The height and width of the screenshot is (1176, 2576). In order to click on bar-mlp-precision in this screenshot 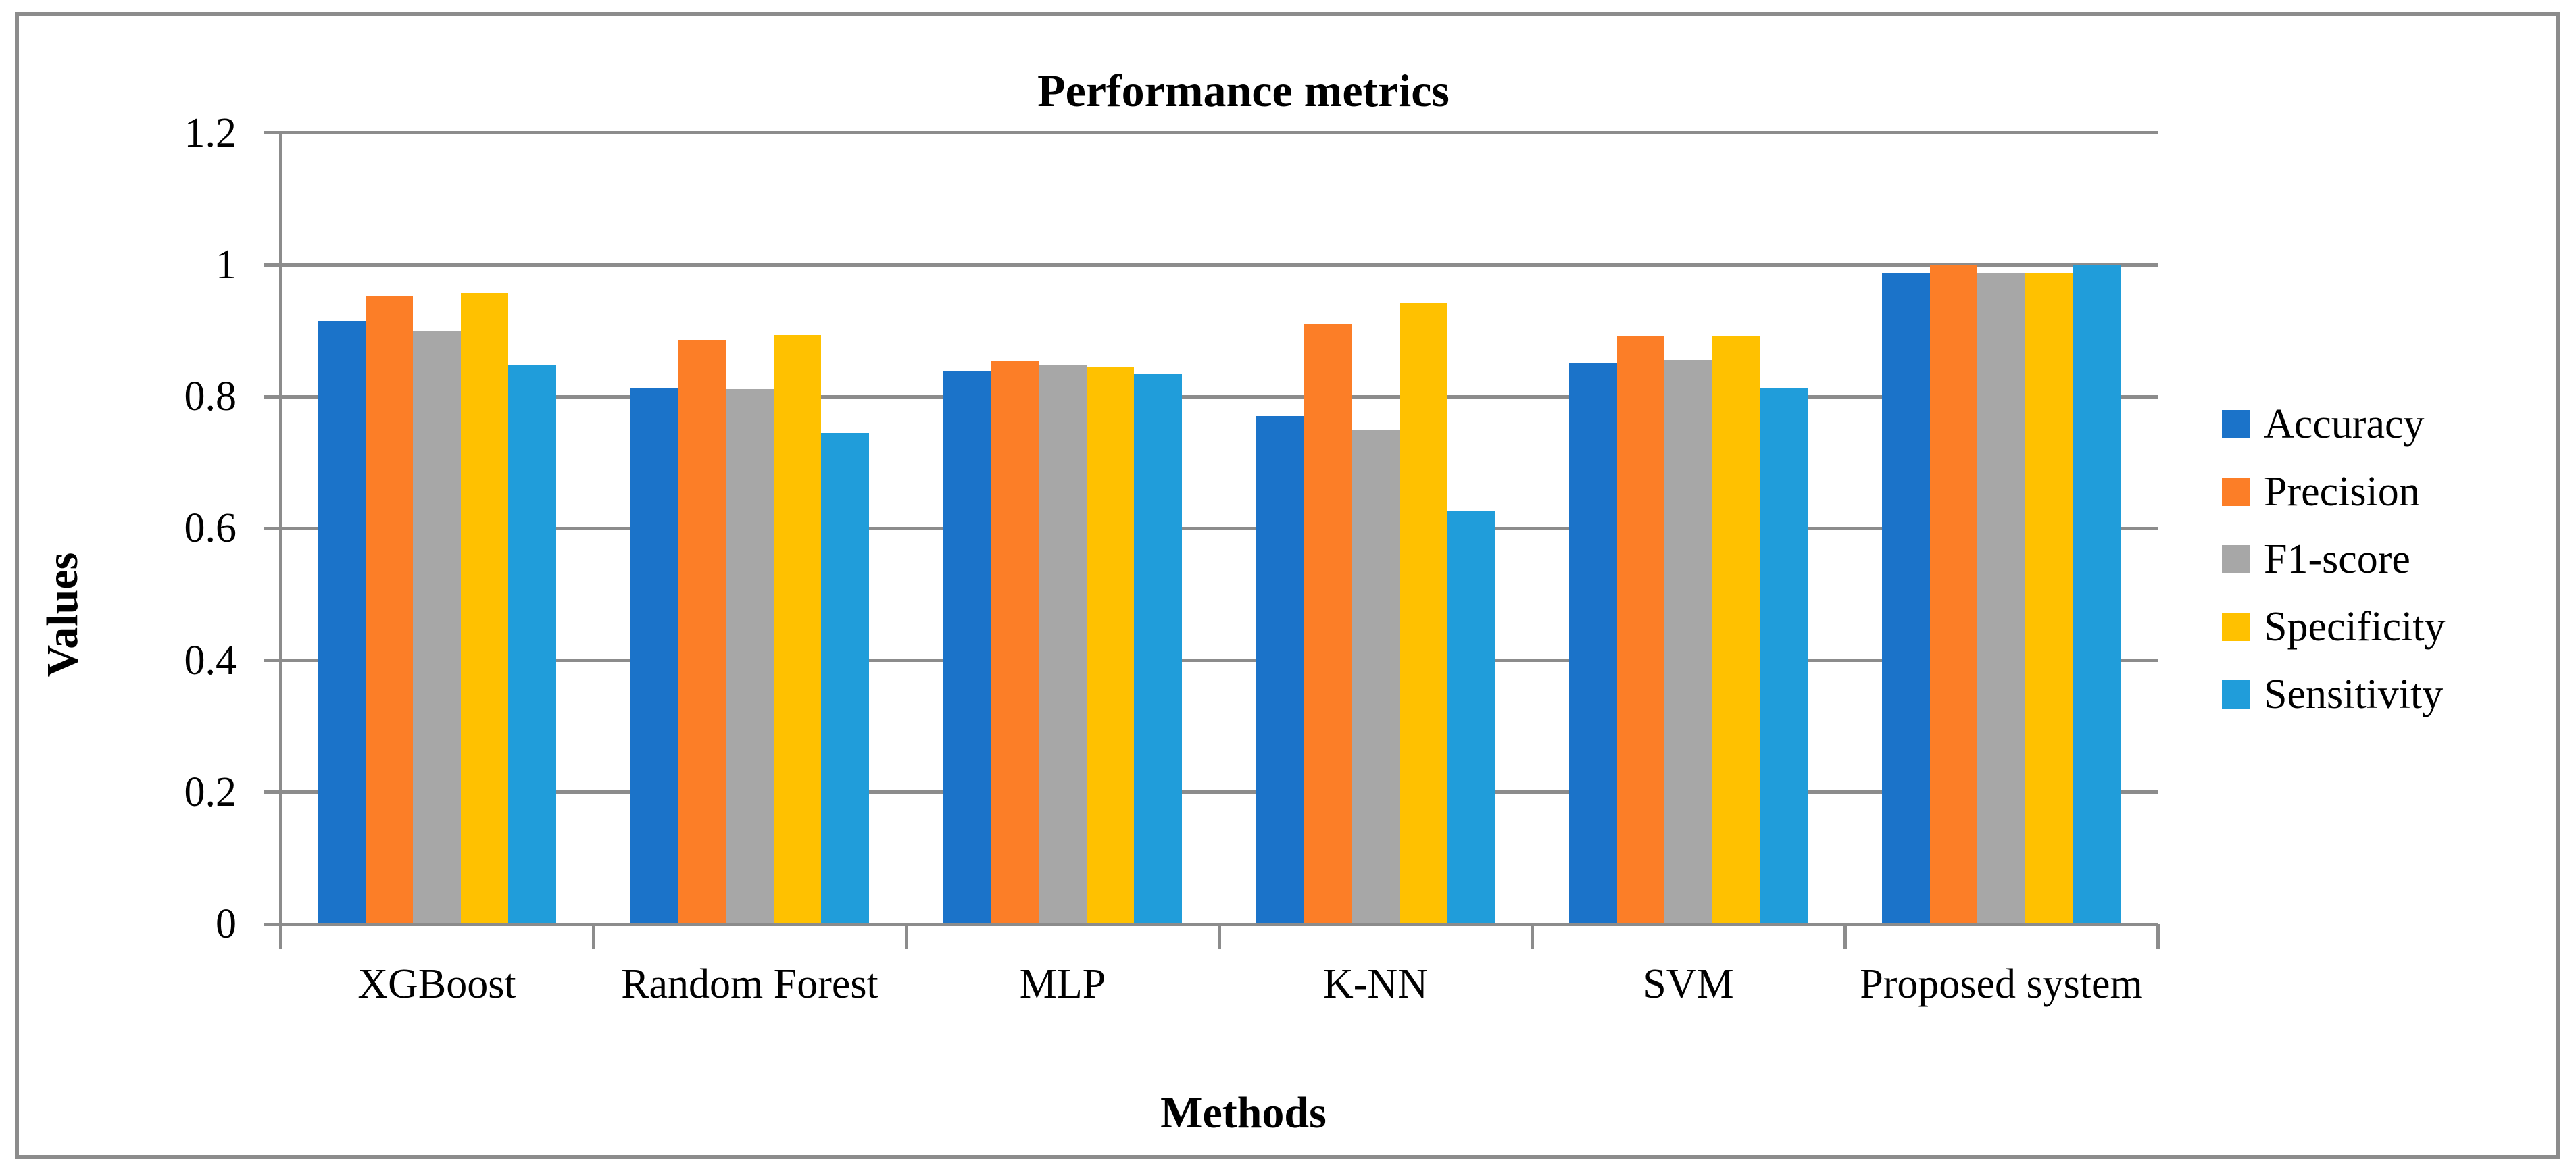, I will do `click(1015, 642)`.